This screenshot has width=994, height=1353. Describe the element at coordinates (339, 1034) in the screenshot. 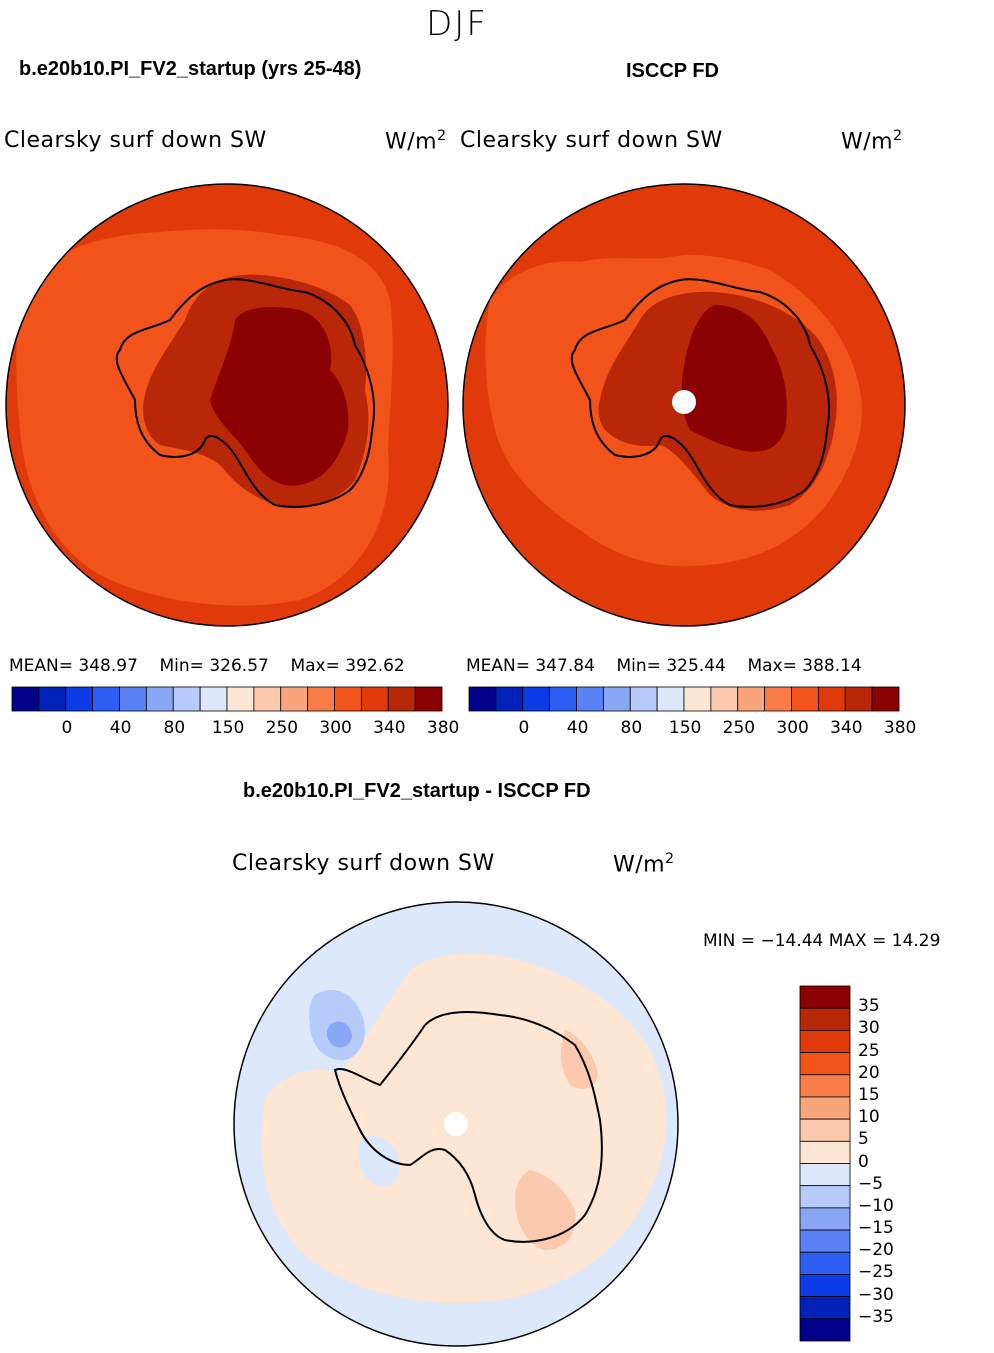

I see `diff-map-negative-core` at that location.